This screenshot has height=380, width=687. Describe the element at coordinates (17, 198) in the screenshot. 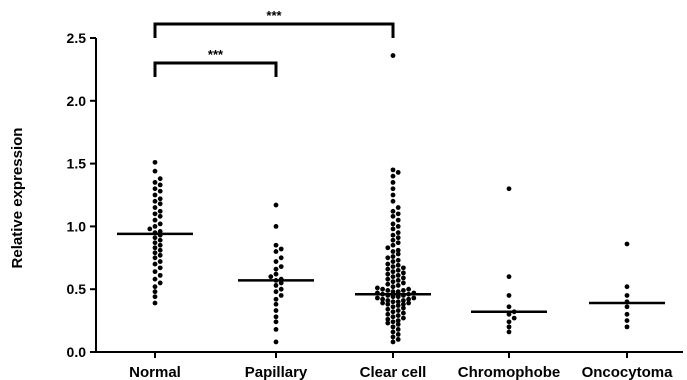

I see `y-axis-title: Relative expression` at that location.